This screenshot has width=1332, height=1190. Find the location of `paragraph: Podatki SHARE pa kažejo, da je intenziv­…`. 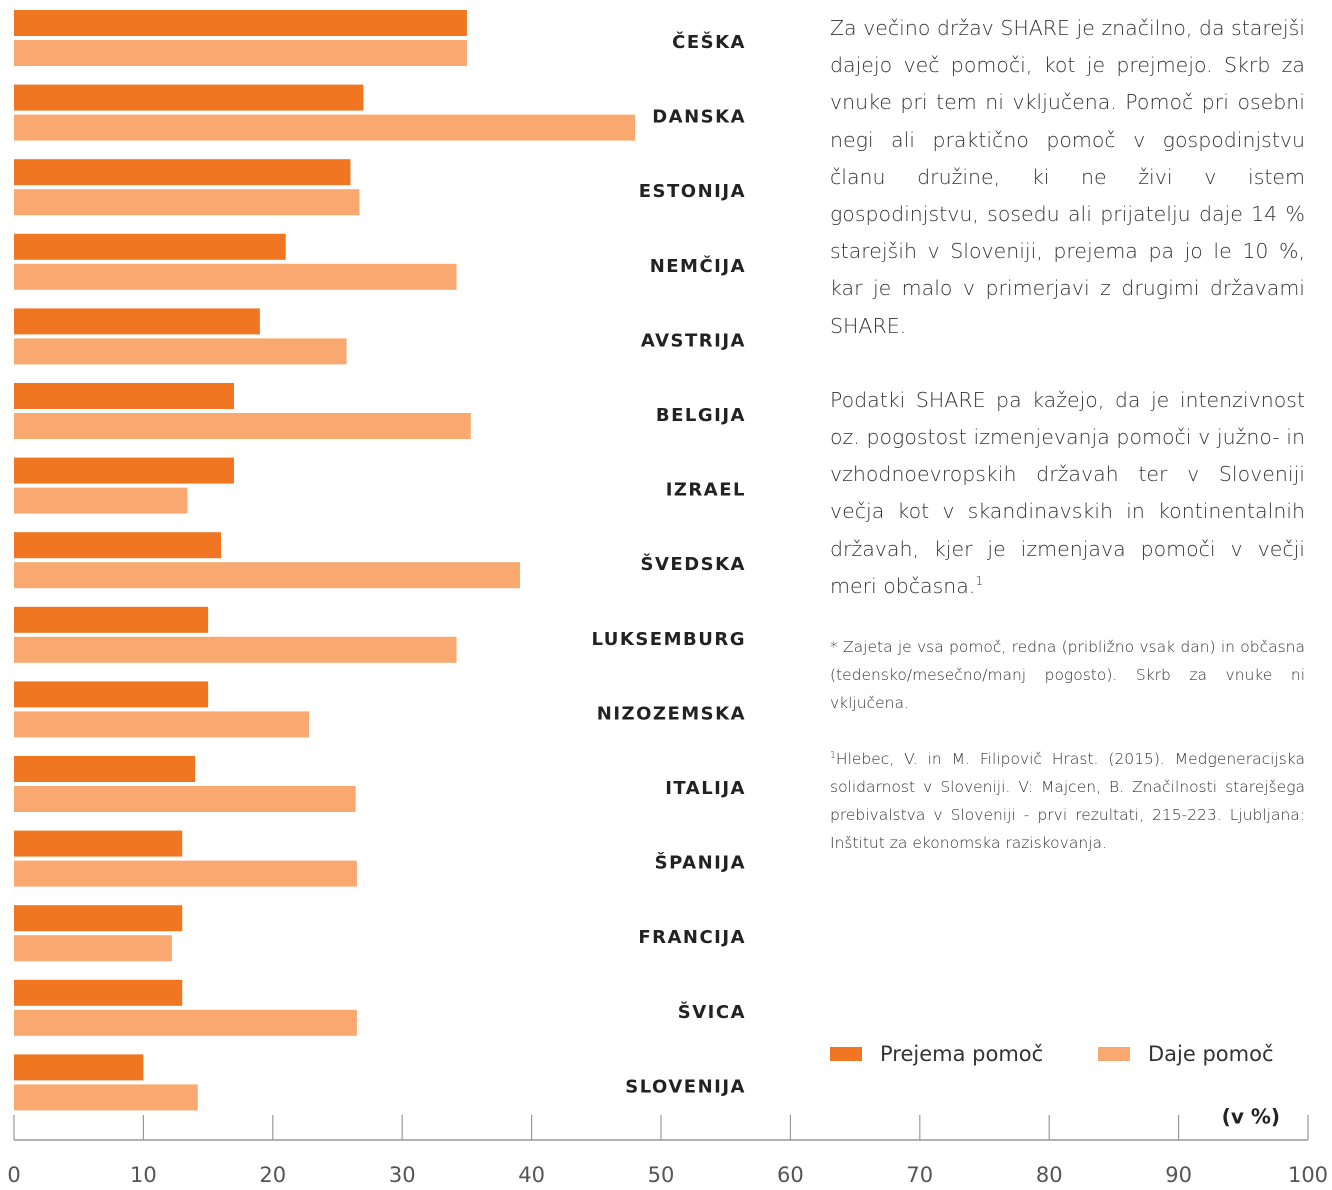

paragraph: Podatki SHARE pa kažejo, da je intenziv­… is located at coordinates (1067, 493).